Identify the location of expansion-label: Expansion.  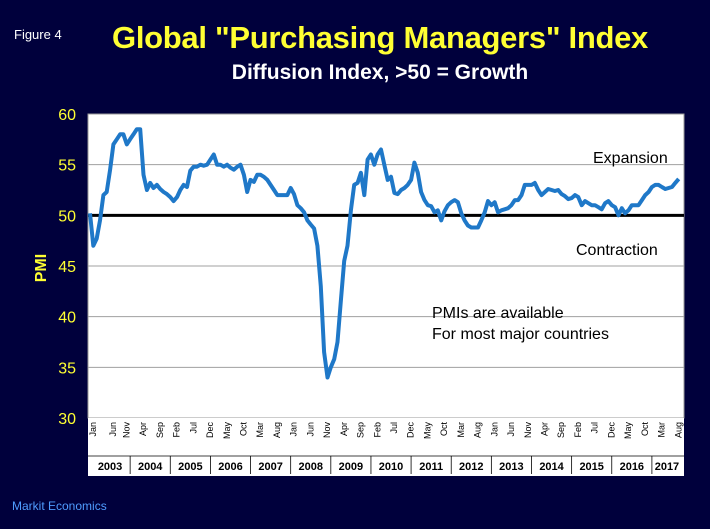
(630, 158).